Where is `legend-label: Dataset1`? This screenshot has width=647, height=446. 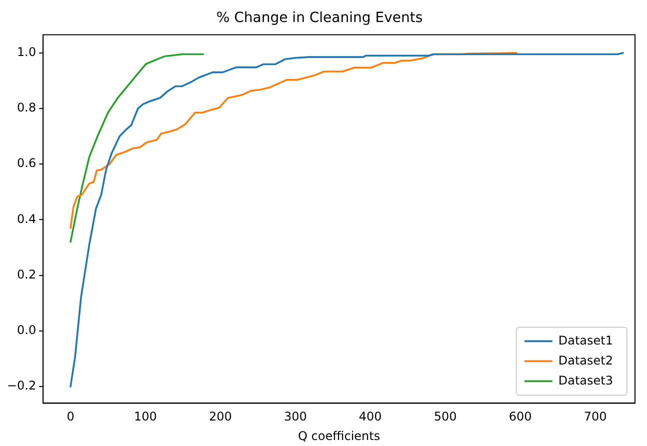 legend-label: Dataset1 is located at coordinates (586, 340).